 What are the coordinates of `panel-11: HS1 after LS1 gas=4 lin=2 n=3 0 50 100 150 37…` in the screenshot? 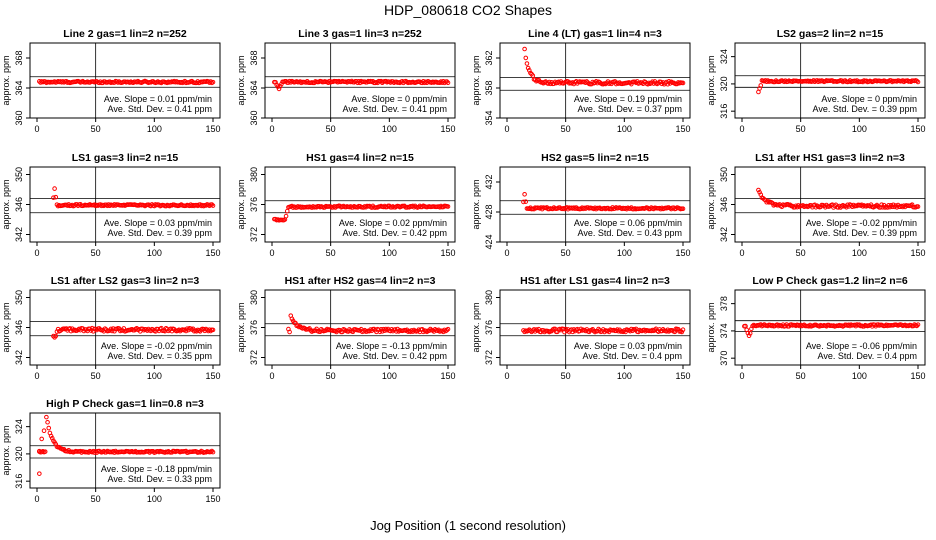 It's located at (581, 328).